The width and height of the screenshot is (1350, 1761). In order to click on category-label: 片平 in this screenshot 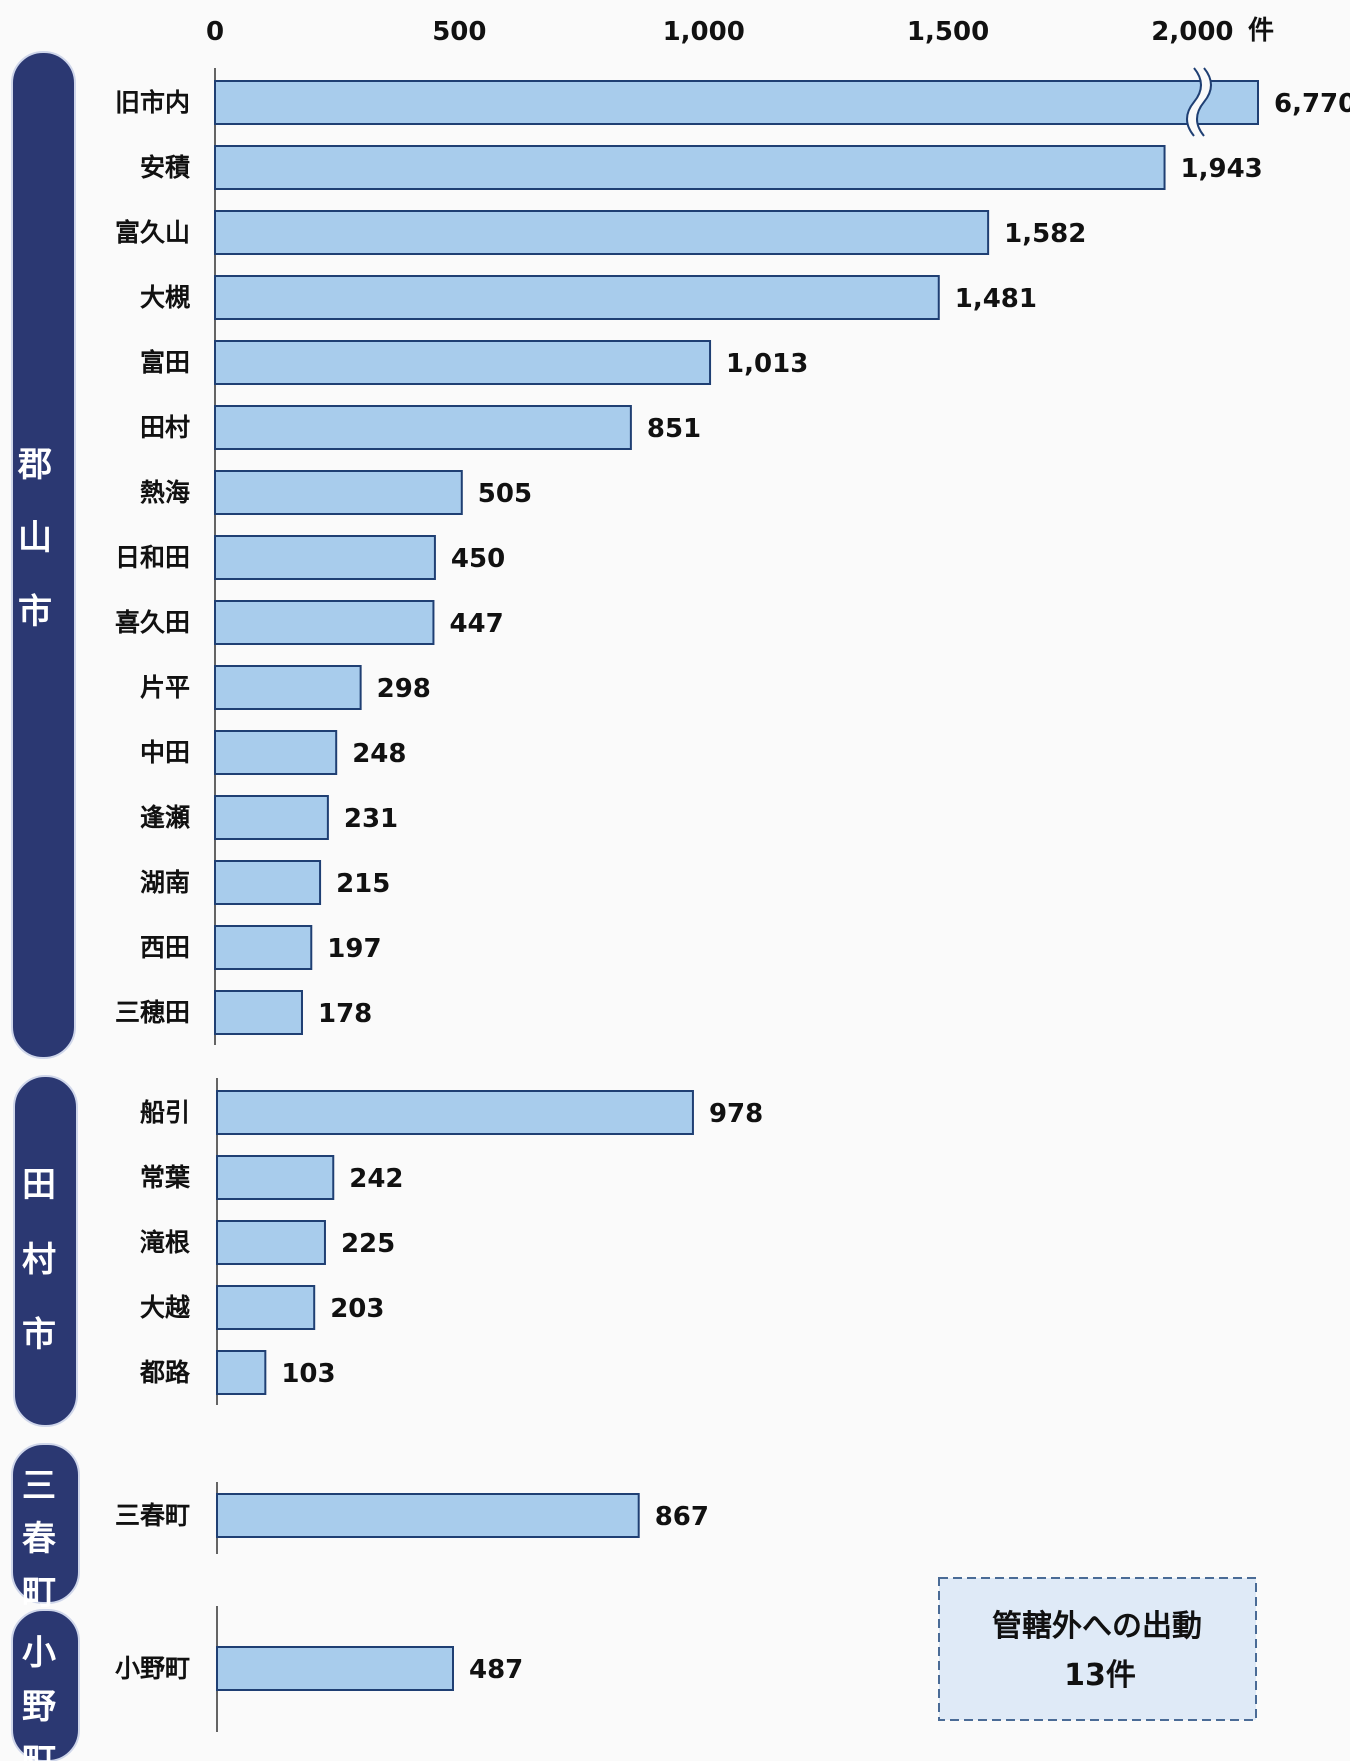, I will do `click(165, 687)`.